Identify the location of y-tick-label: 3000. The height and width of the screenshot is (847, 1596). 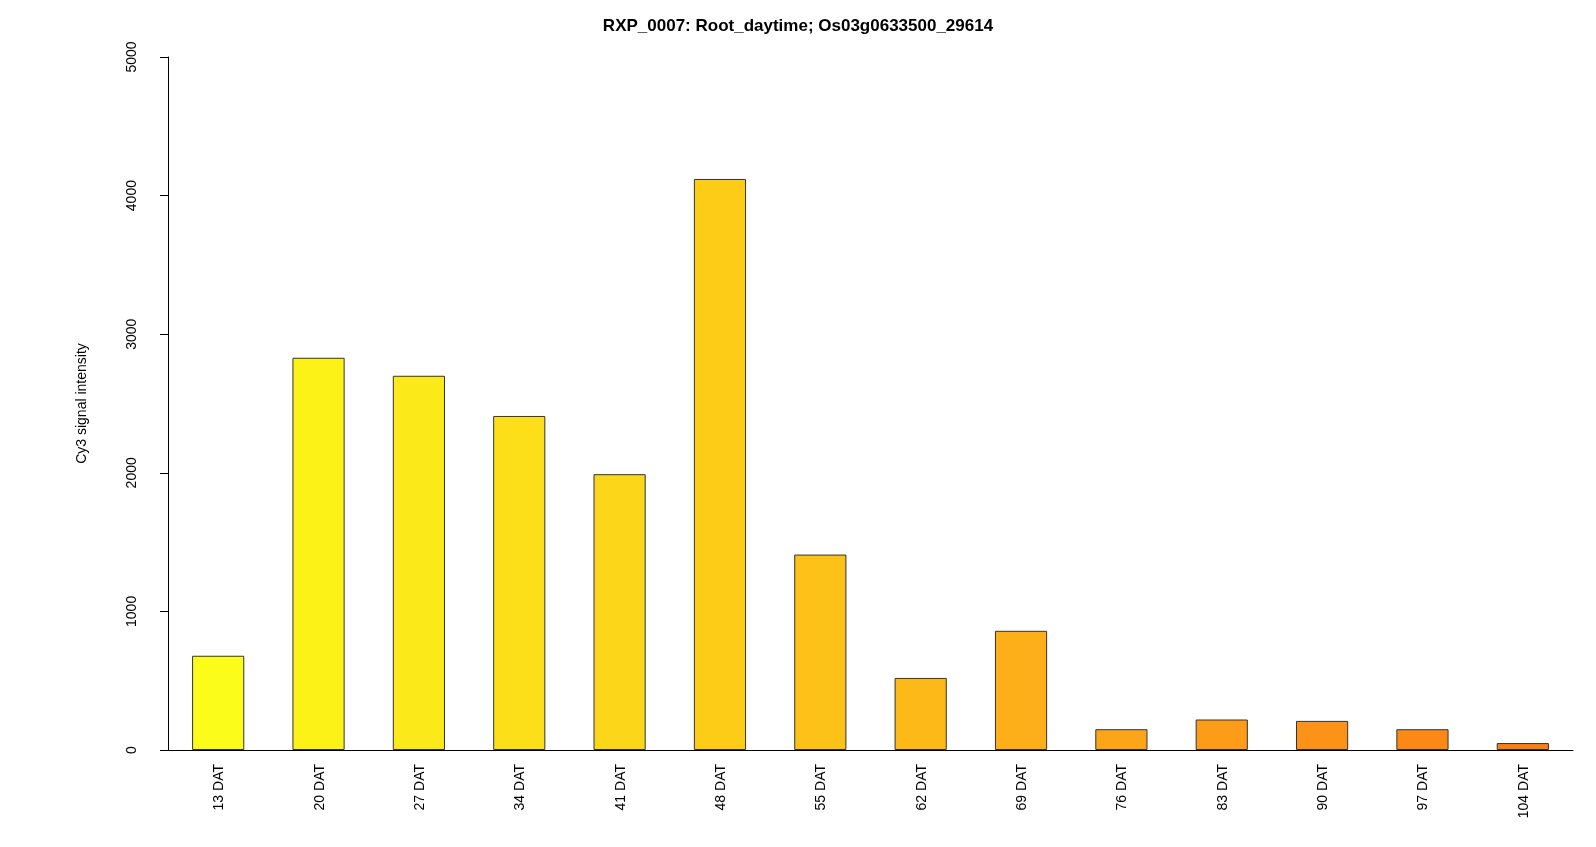
(131, 334).